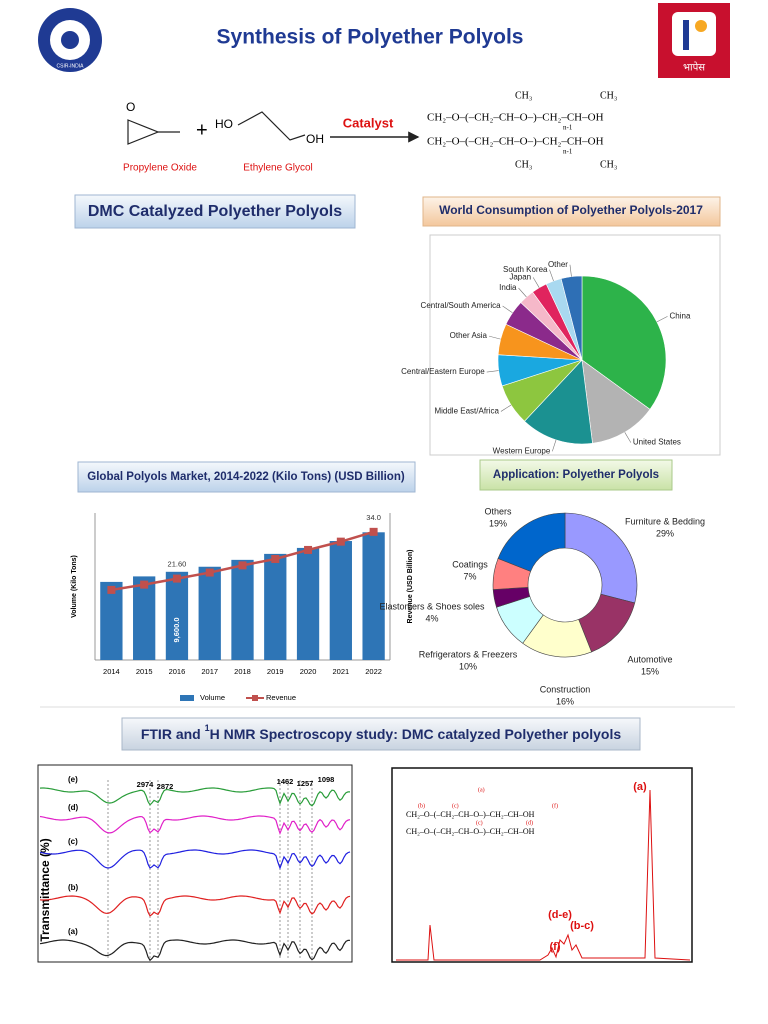 The width and height of the screenshot is (768, 1024). What do you see at coordinates (370, 37) in the screenshot?
I see `page-title: Synthesis of Polyether Polyols` at bounding box center [370, 37].